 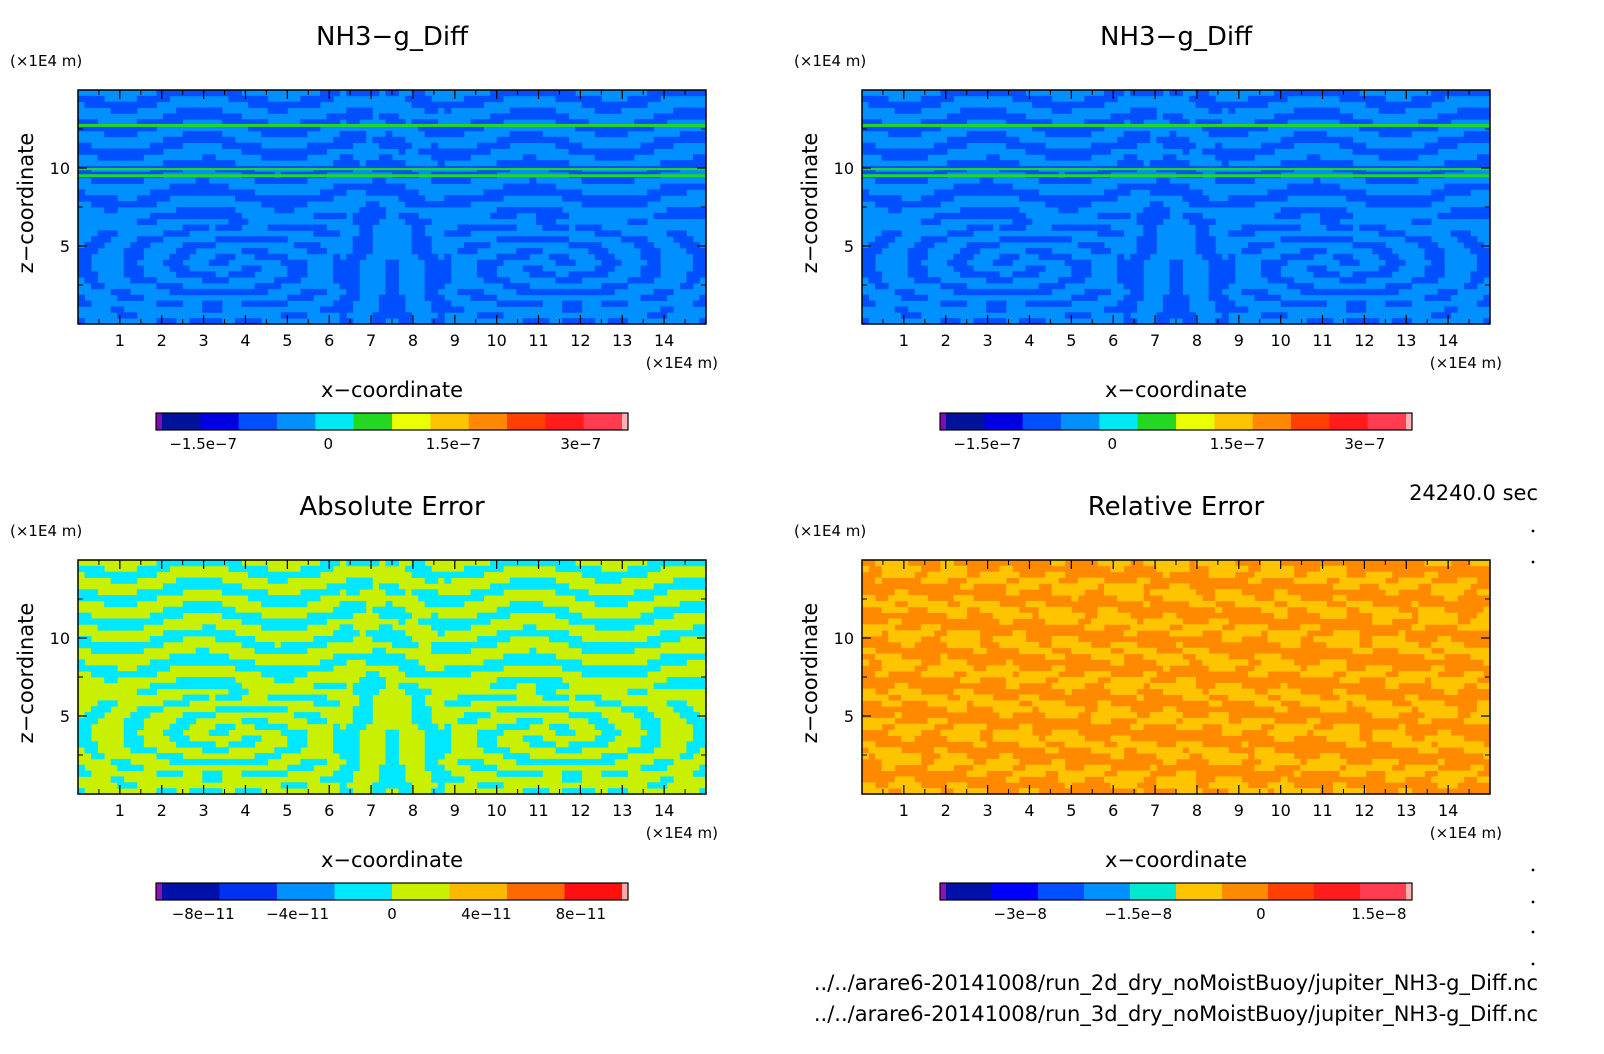 I want to click on x-tick-label: 8, so click(x=1197, y=810).